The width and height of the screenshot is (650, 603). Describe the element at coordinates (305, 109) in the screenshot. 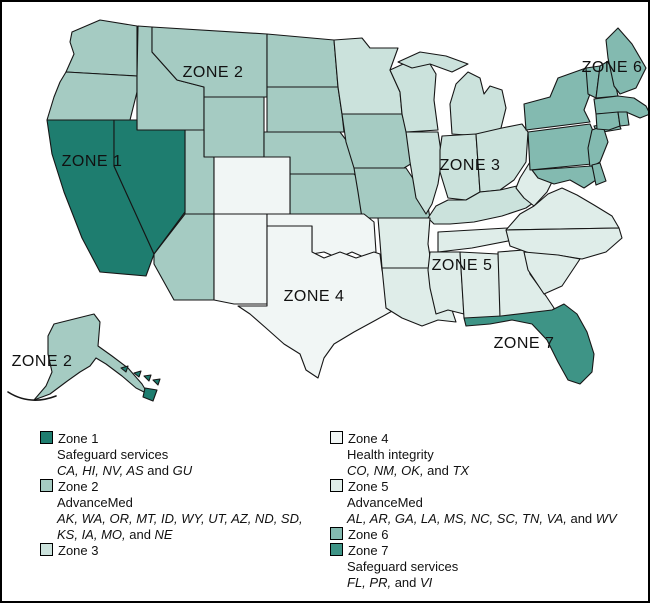

I see `state-sd` at that location.